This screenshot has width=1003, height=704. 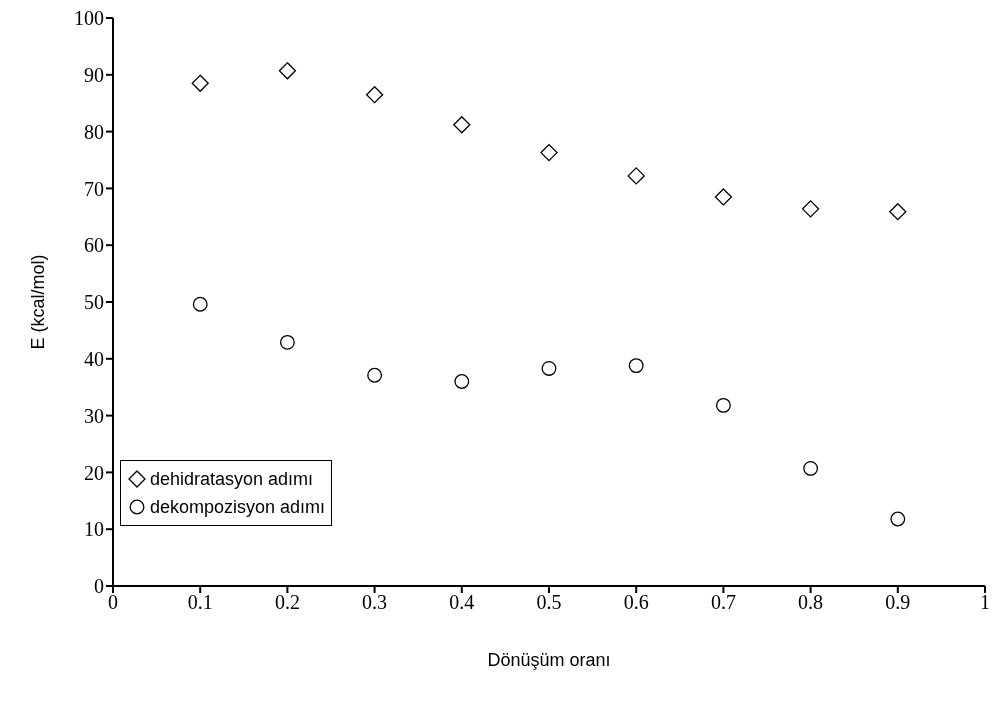 I want to click on y-tick-label: 10, so click(x=94, y=529).